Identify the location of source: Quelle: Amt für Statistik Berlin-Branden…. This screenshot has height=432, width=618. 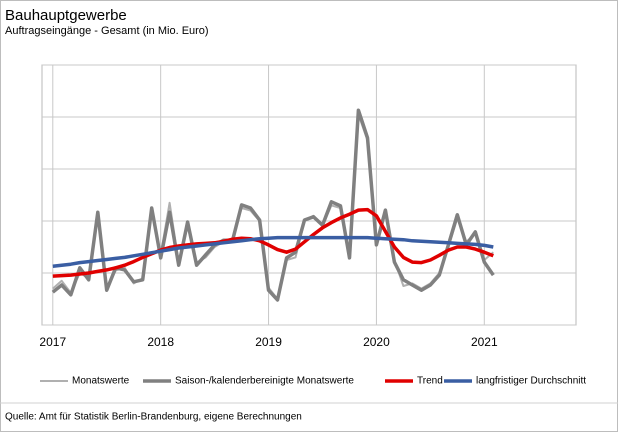
(153, 417).